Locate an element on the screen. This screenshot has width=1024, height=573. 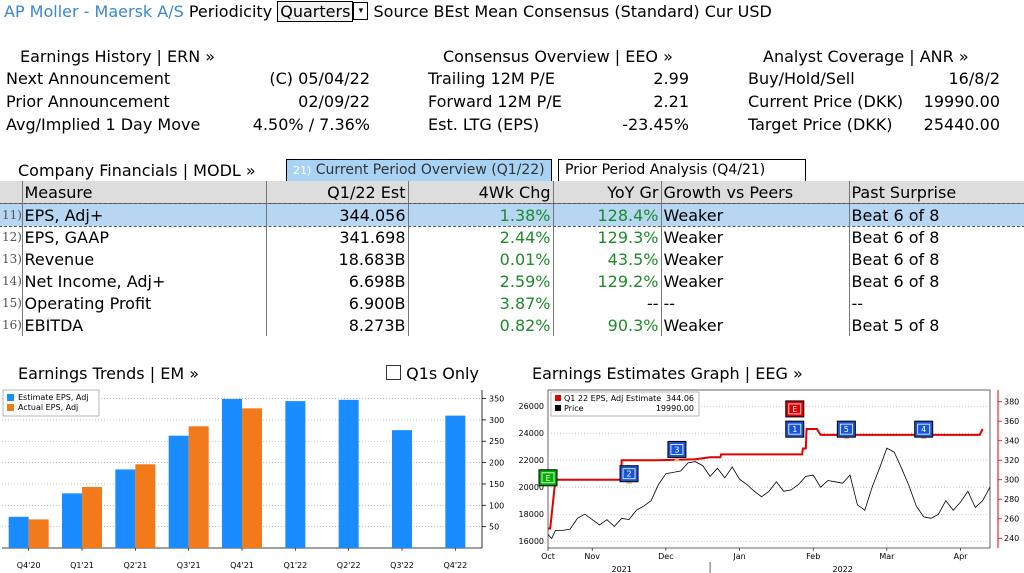
column-header-yoy: YoY Gr is located at coordinates (607, 192).